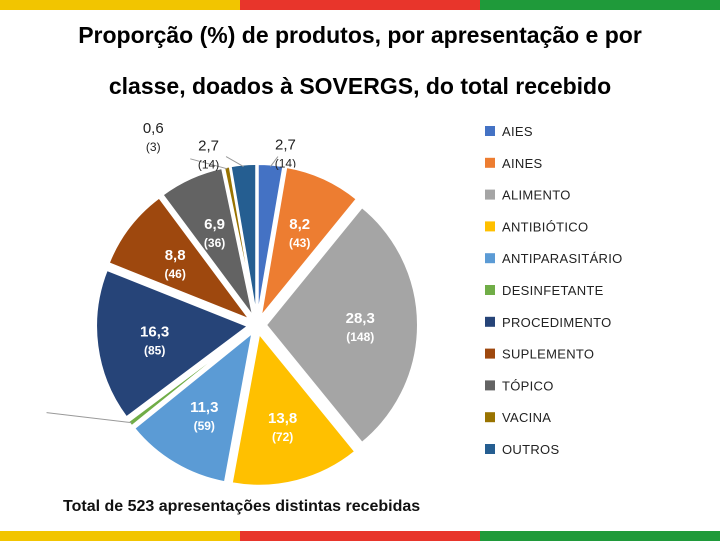 This screenshot has height=541, width=720. I want to click on top-color-stripe, so click(360, 5).